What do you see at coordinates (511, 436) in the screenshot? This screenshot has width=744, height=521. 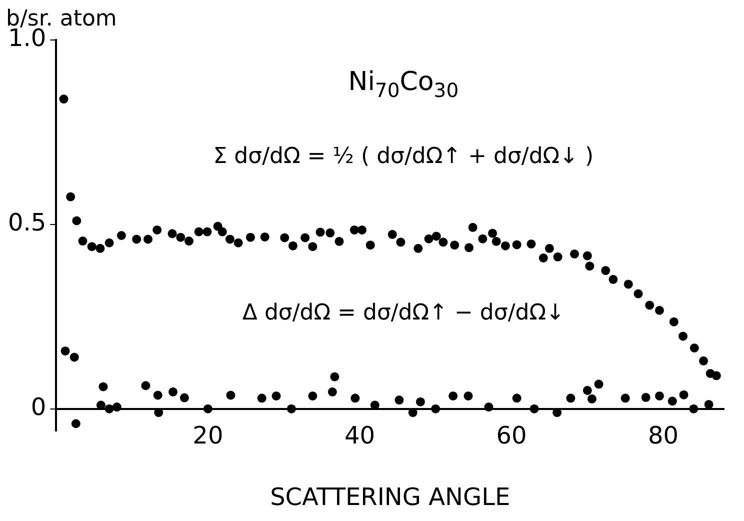 I see `x-tick-label: 60` at bounding box center [511, 436].